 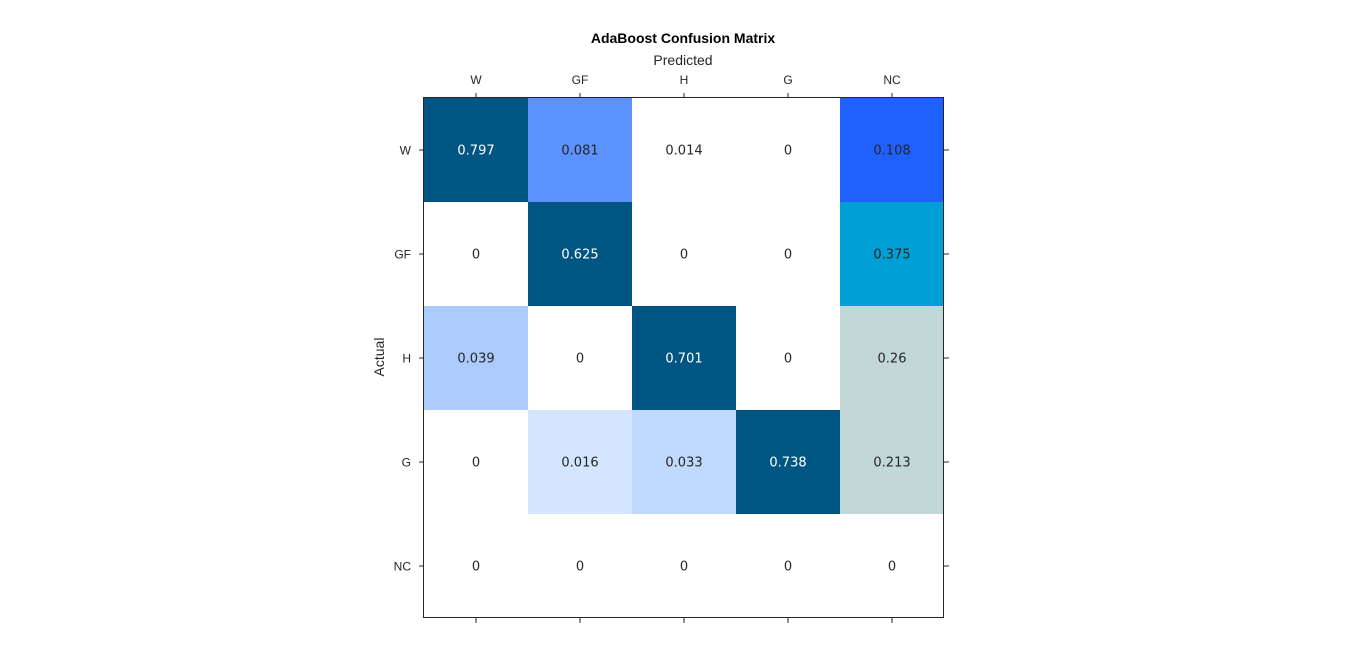 I want to click on heatmap-cell-g-h, so click(x=684, y=462).